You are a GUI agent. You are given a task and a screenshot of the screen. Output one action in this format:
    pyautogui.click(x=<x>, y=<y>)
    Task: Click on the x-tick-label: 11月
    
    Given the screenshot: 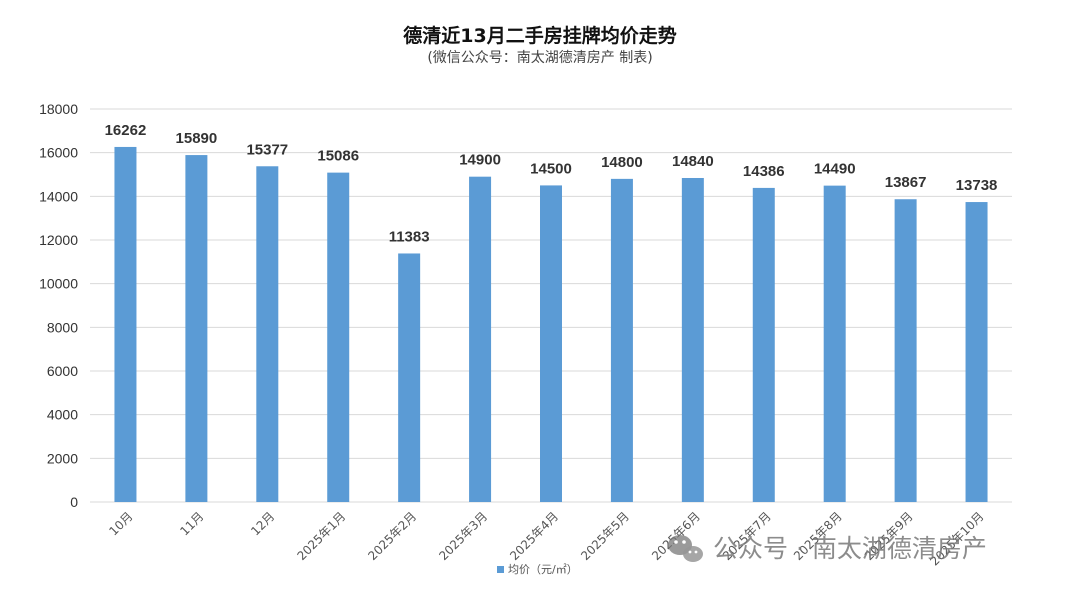 What is the action you would take?
    pyautogui.click(x=191, y=523)
    